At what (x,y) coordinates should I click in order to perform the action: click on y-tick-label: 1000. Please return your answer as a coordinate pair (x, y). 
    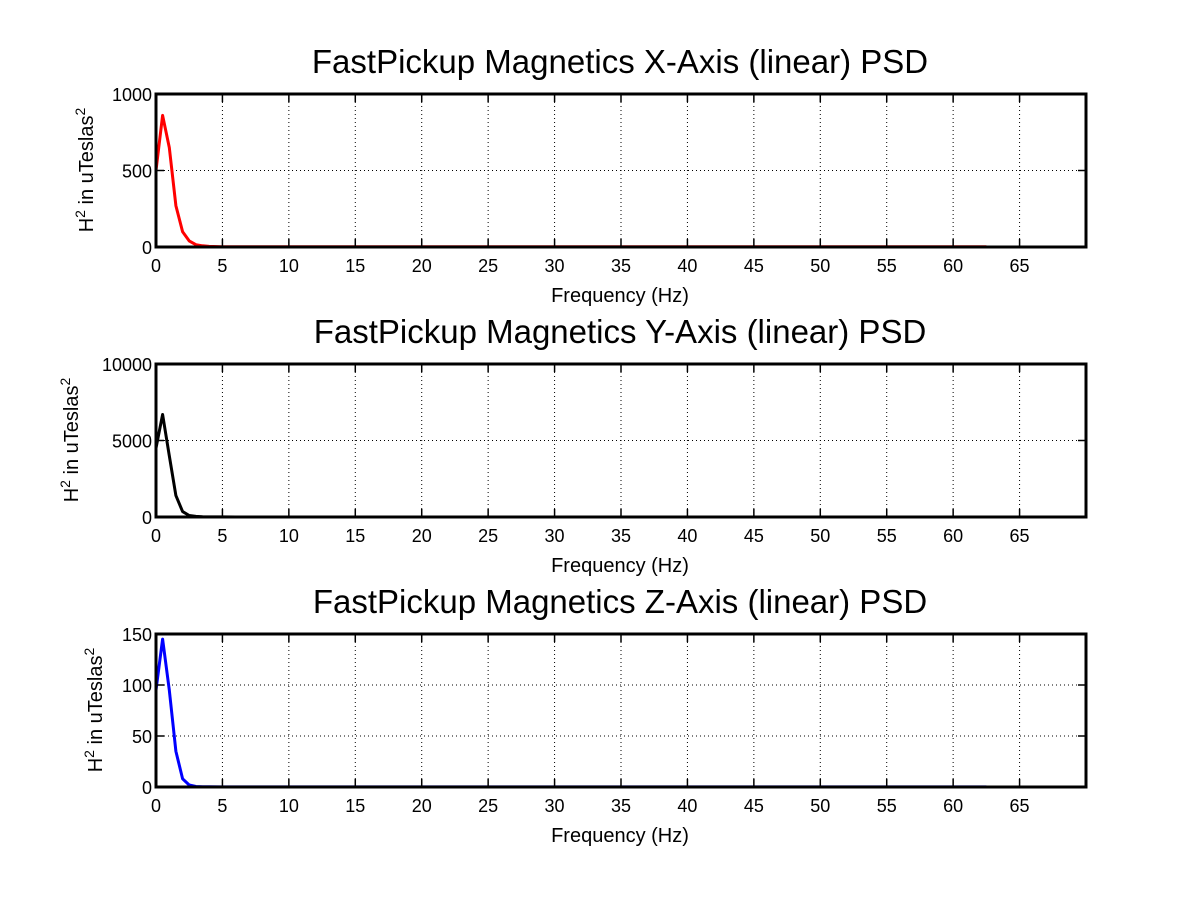
    Looking at the image, I should click on (132, 95).